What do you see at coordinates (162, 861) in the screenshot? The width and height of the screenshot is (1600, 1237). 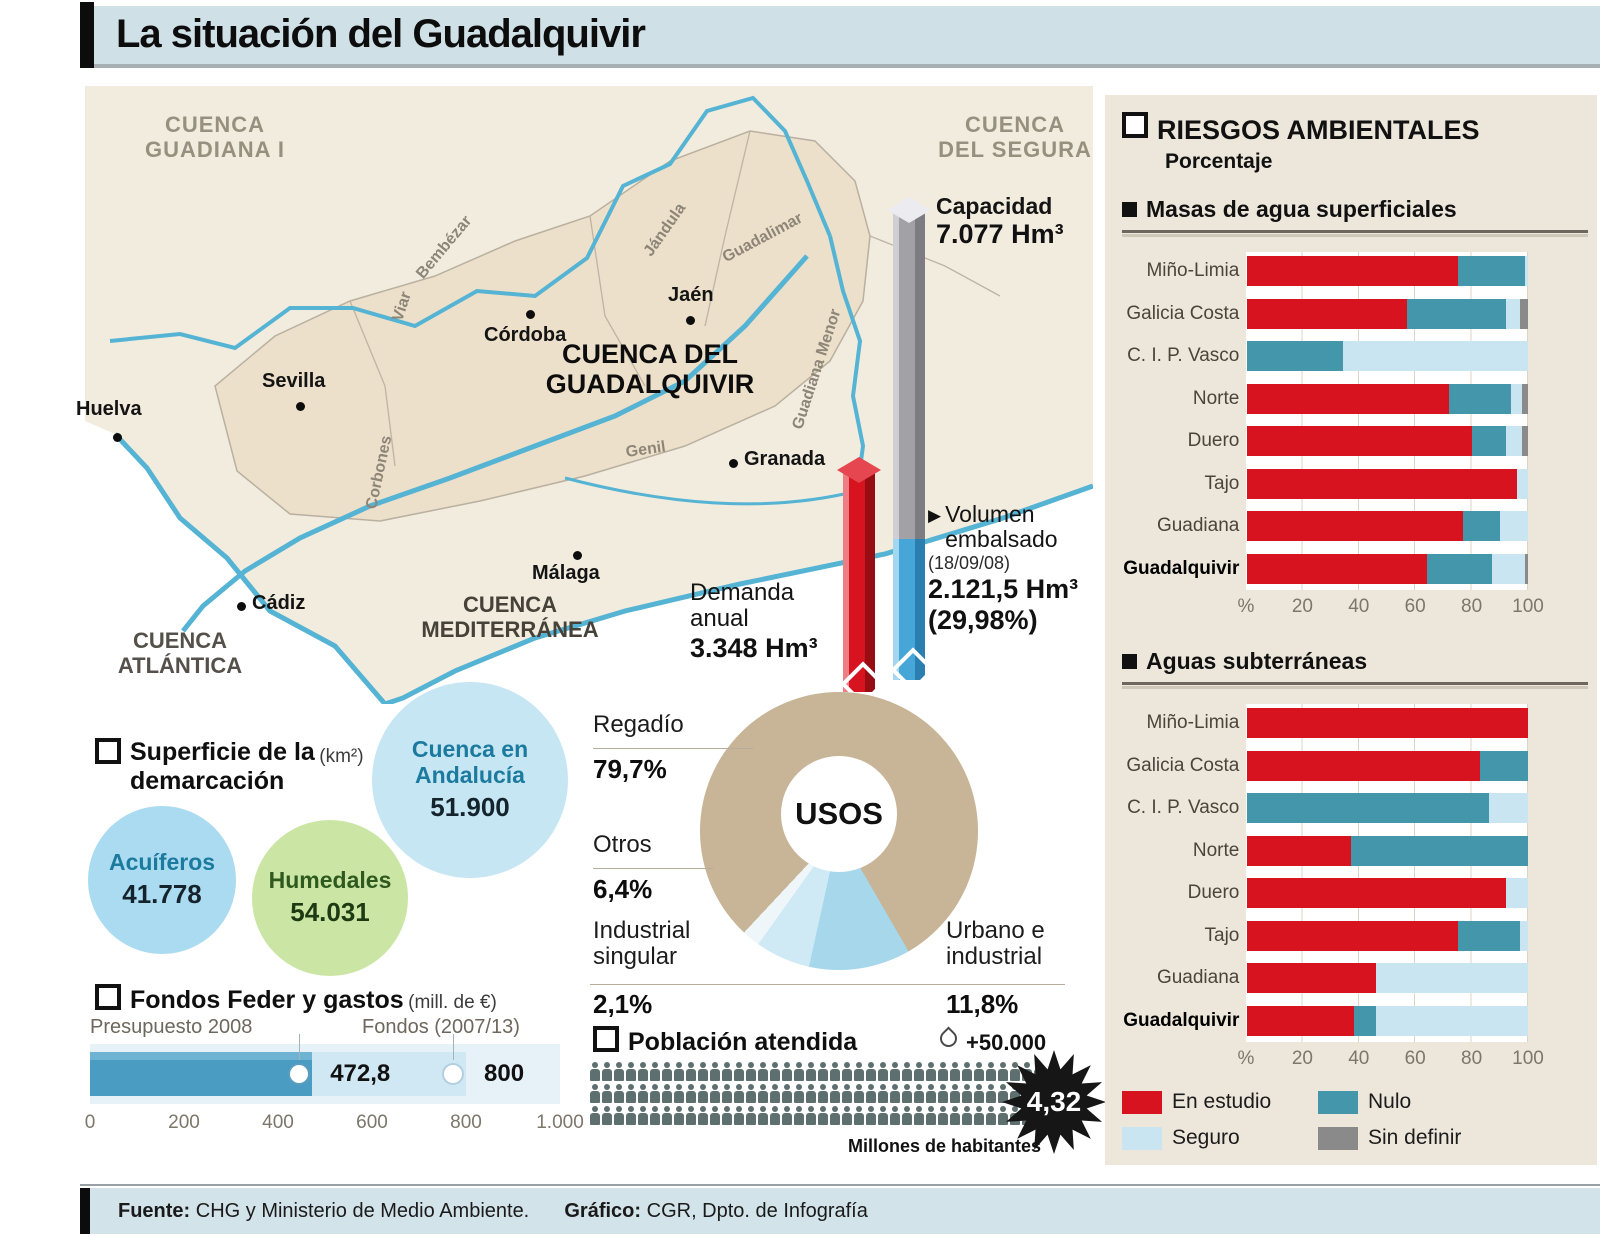 I see `circle-acuiferos-label: Acuíferos` at bounding box center [162, 861].